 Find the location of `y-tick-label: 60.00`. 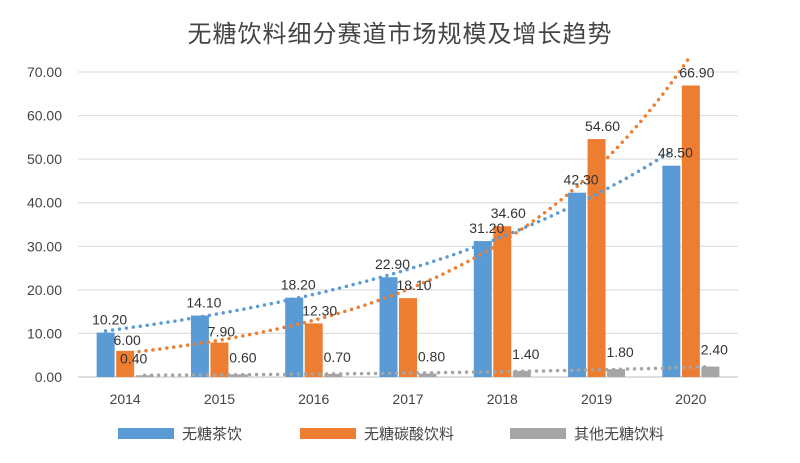

y-tick-label: 60.00 is located at coordinates (44, 116).